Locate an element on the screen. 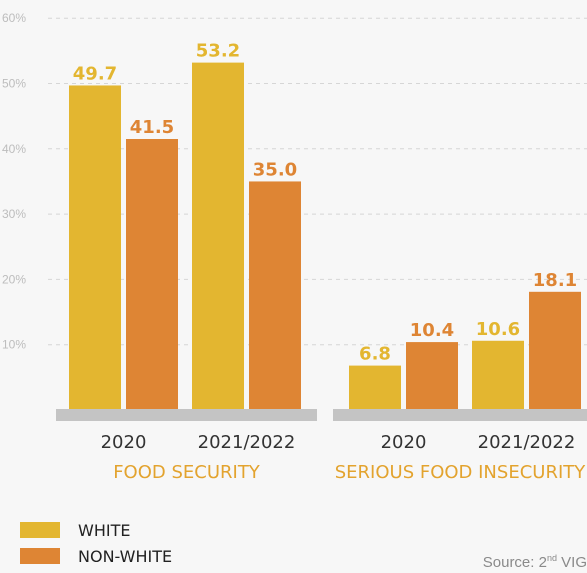  y-axis-ticks: 10% 20% 30% 40% 50% 60% is located at coordinates (14, 181).